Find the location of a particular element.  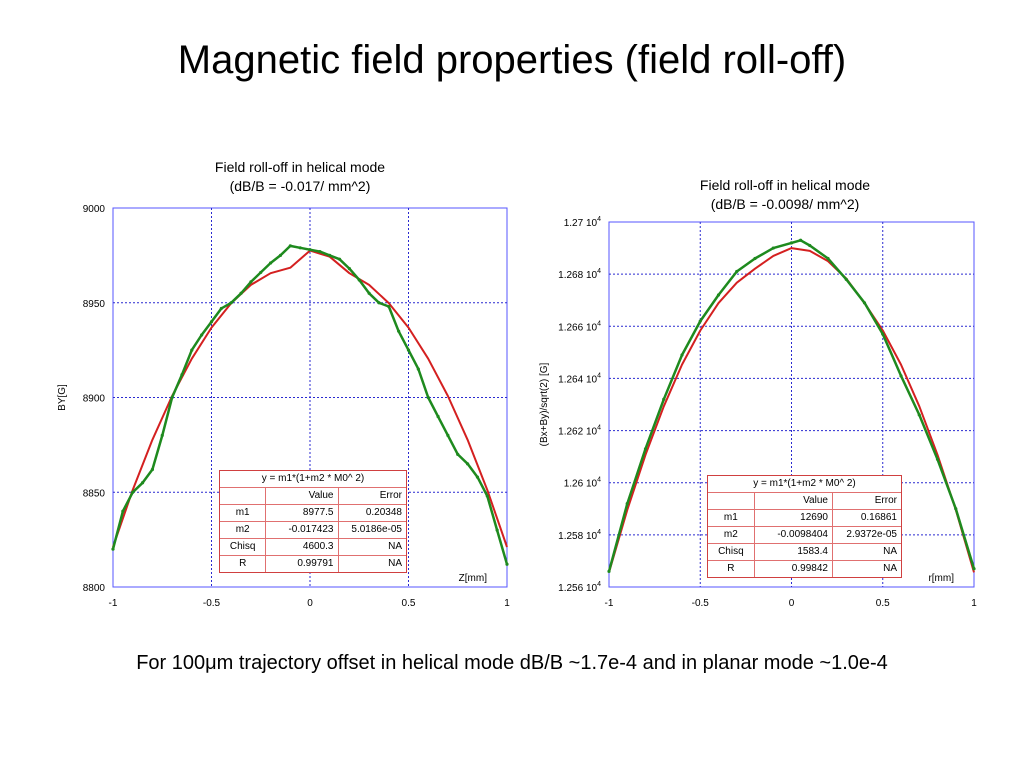

chart1-title-line: Field roll-off in helical mode is located at coordinates (300, 167).